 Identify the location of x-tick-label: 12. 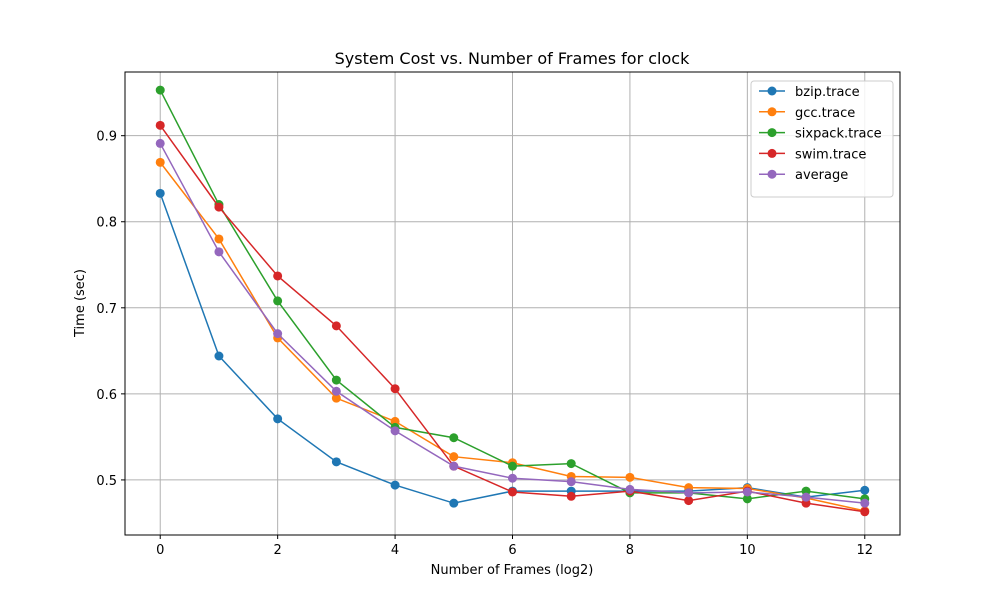
(864, 550).